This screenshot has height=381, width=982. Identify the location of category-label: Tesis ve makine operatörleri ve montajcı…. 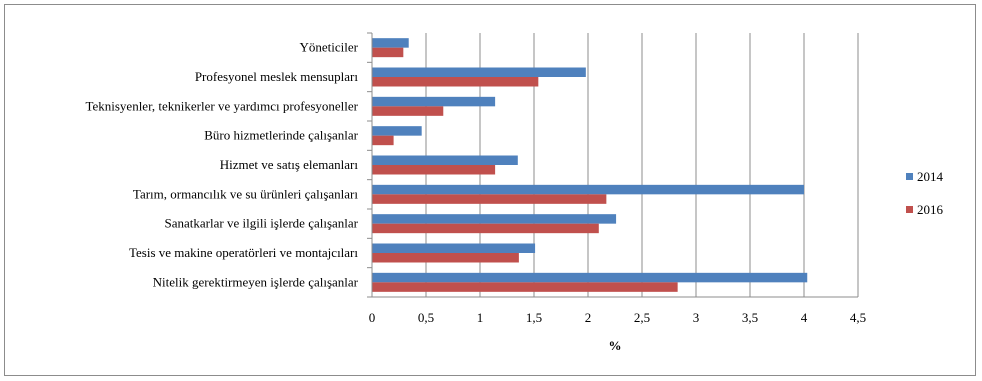
(243, 252).